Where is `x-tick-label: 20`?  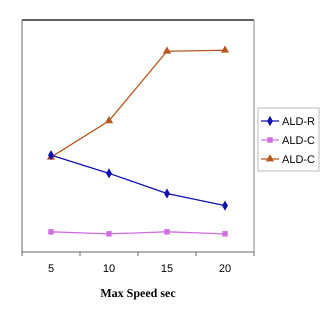
x-tick-label: 20 is located at coordinates (225, 269).